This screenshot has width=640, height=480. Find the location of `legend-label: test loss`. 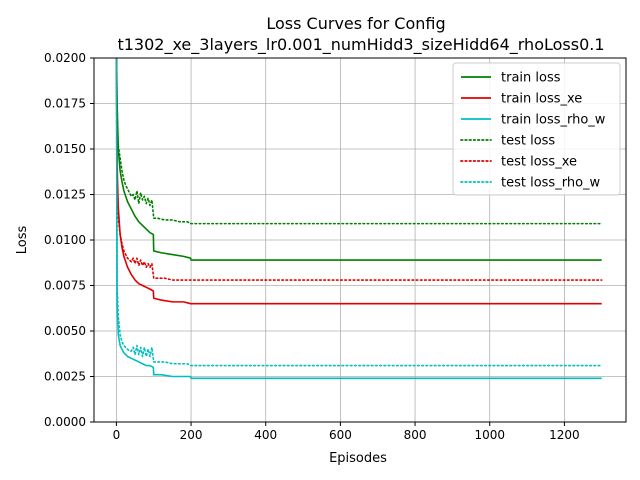

legend-label: test loss is located at coordinates (528, 141).